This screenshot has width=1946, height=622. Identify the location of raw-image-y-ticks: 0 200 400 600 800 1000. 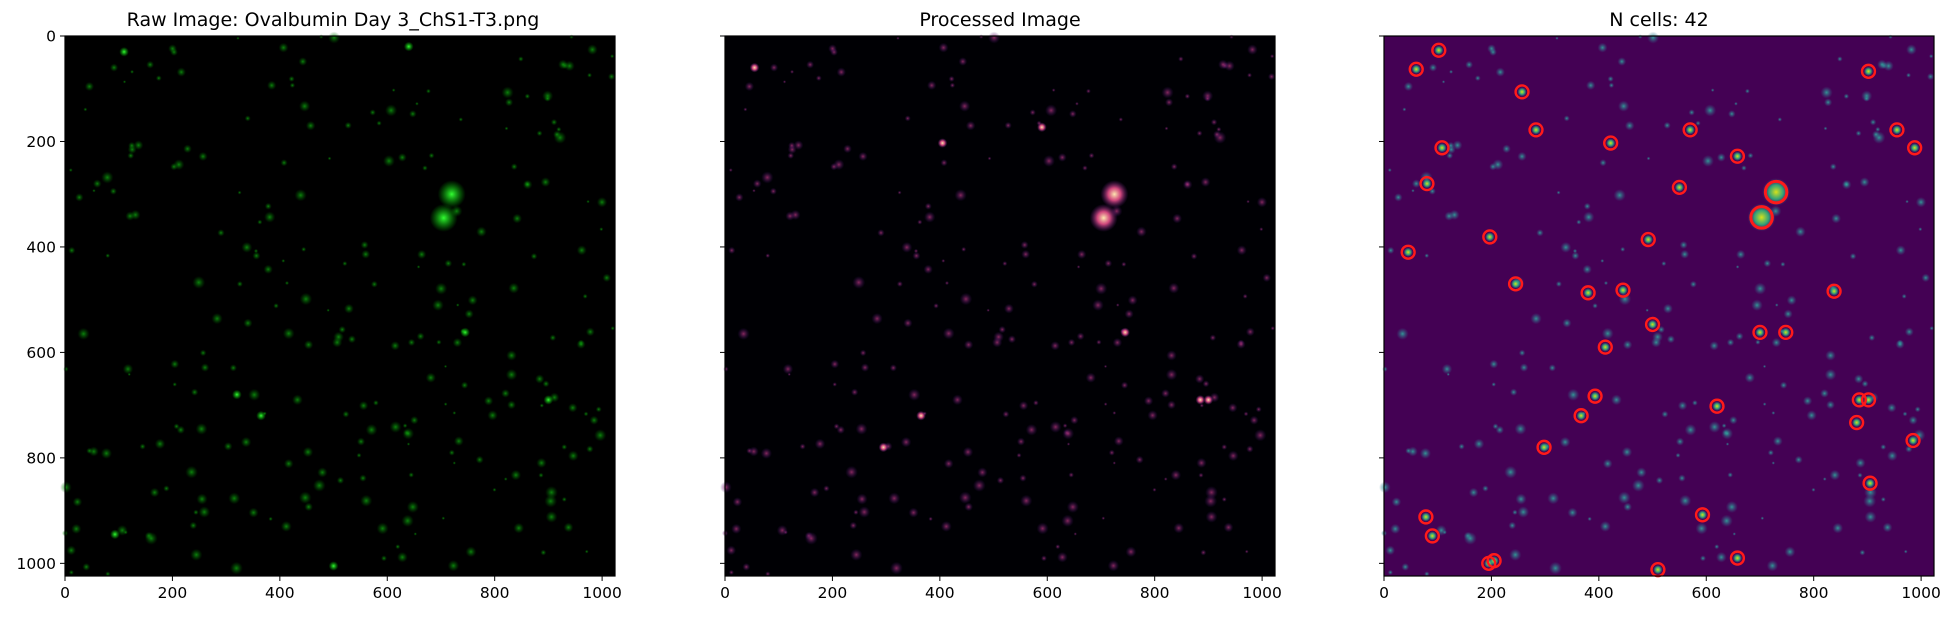
(41, 300).